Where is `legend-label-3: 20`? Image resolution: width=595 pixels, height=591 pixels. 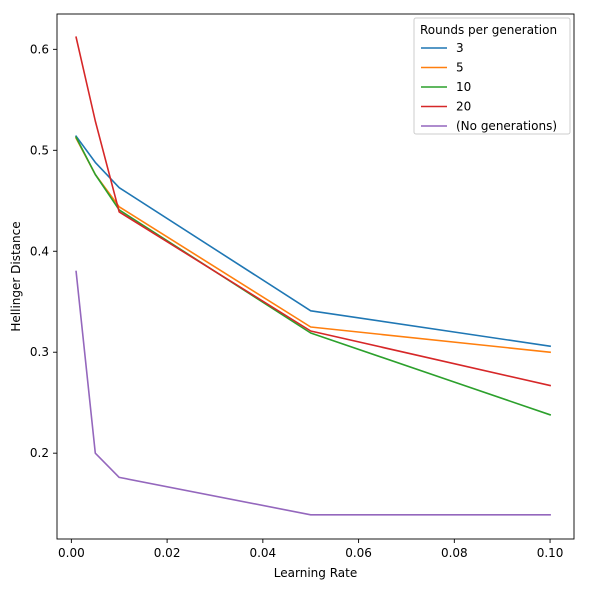 legend-label-3: 20 is located at coordinates (463, 107).